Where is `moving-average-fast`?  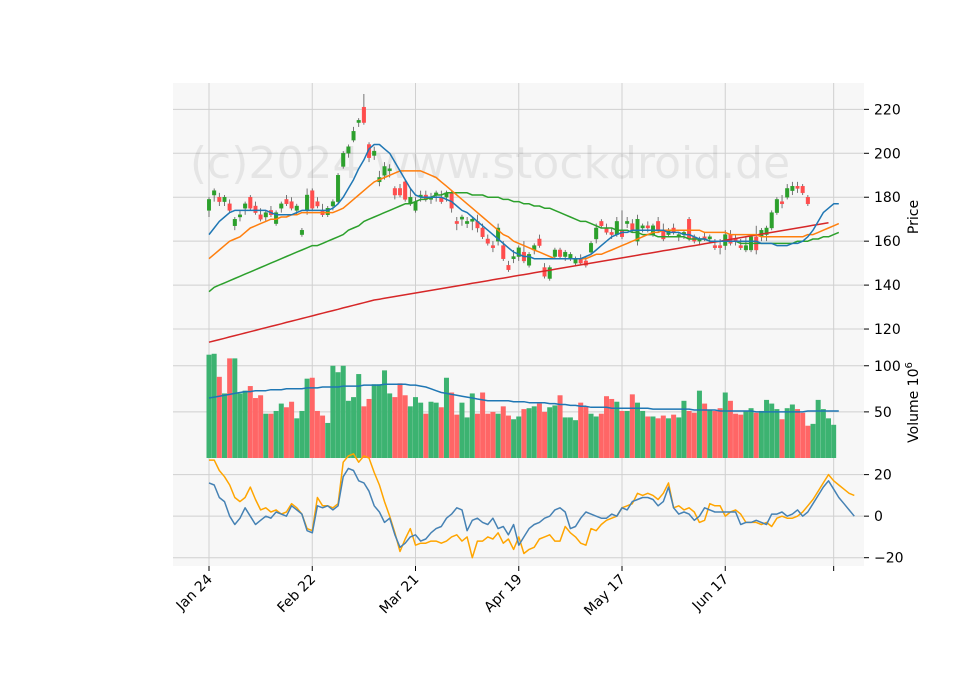
moving-average-fast is located at coordinates (523, 201).